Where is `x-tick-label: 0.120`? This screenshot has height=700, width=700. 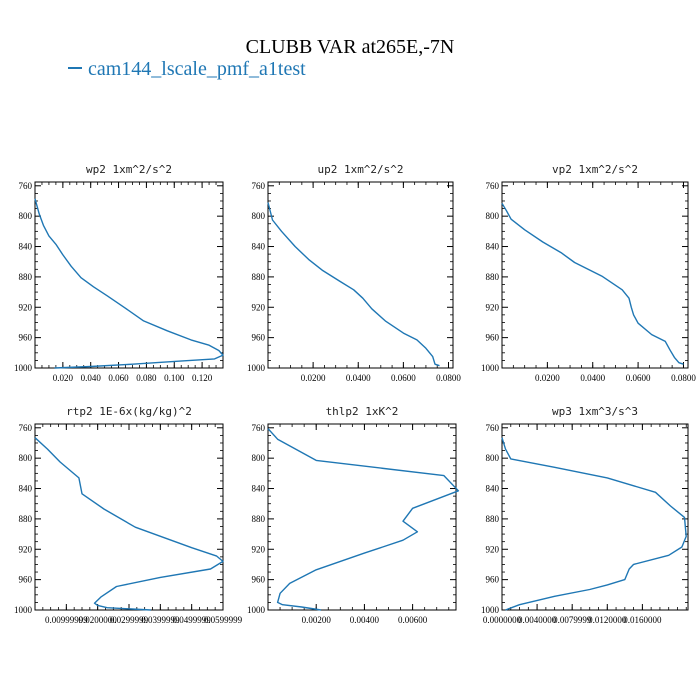 x-tick-label: 0.120 is located at coordinates (202, 378).